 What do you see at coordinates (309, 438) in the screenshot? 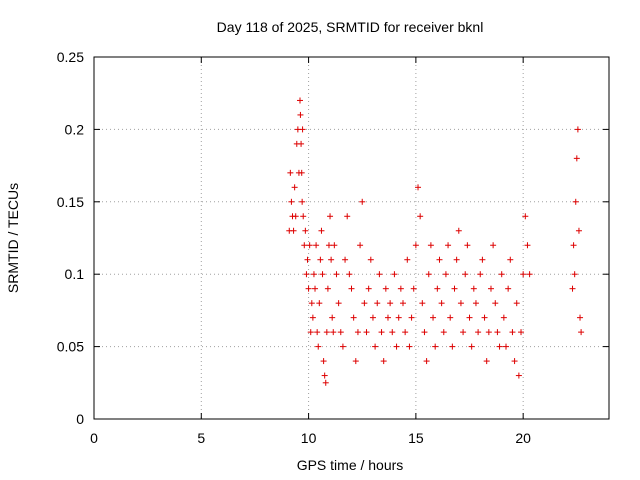
I see `x-tick-label: 10` at bounding box center [309, 438].